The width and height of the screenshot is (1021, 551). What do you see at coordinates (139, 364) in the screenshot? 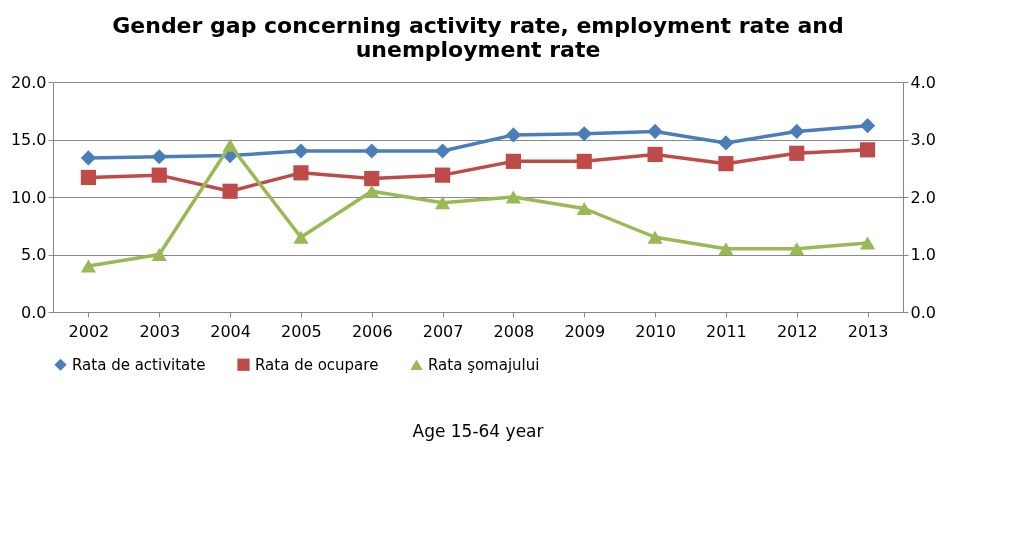
I see `legend-label: Rata de activitate` at bounding box center [139, 364].